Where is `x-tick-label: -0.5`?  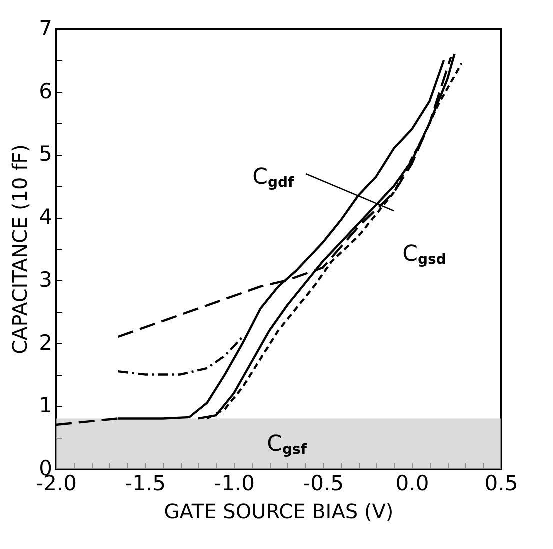 x-tick-label: -0.5 is located at coordinates (323, 484).